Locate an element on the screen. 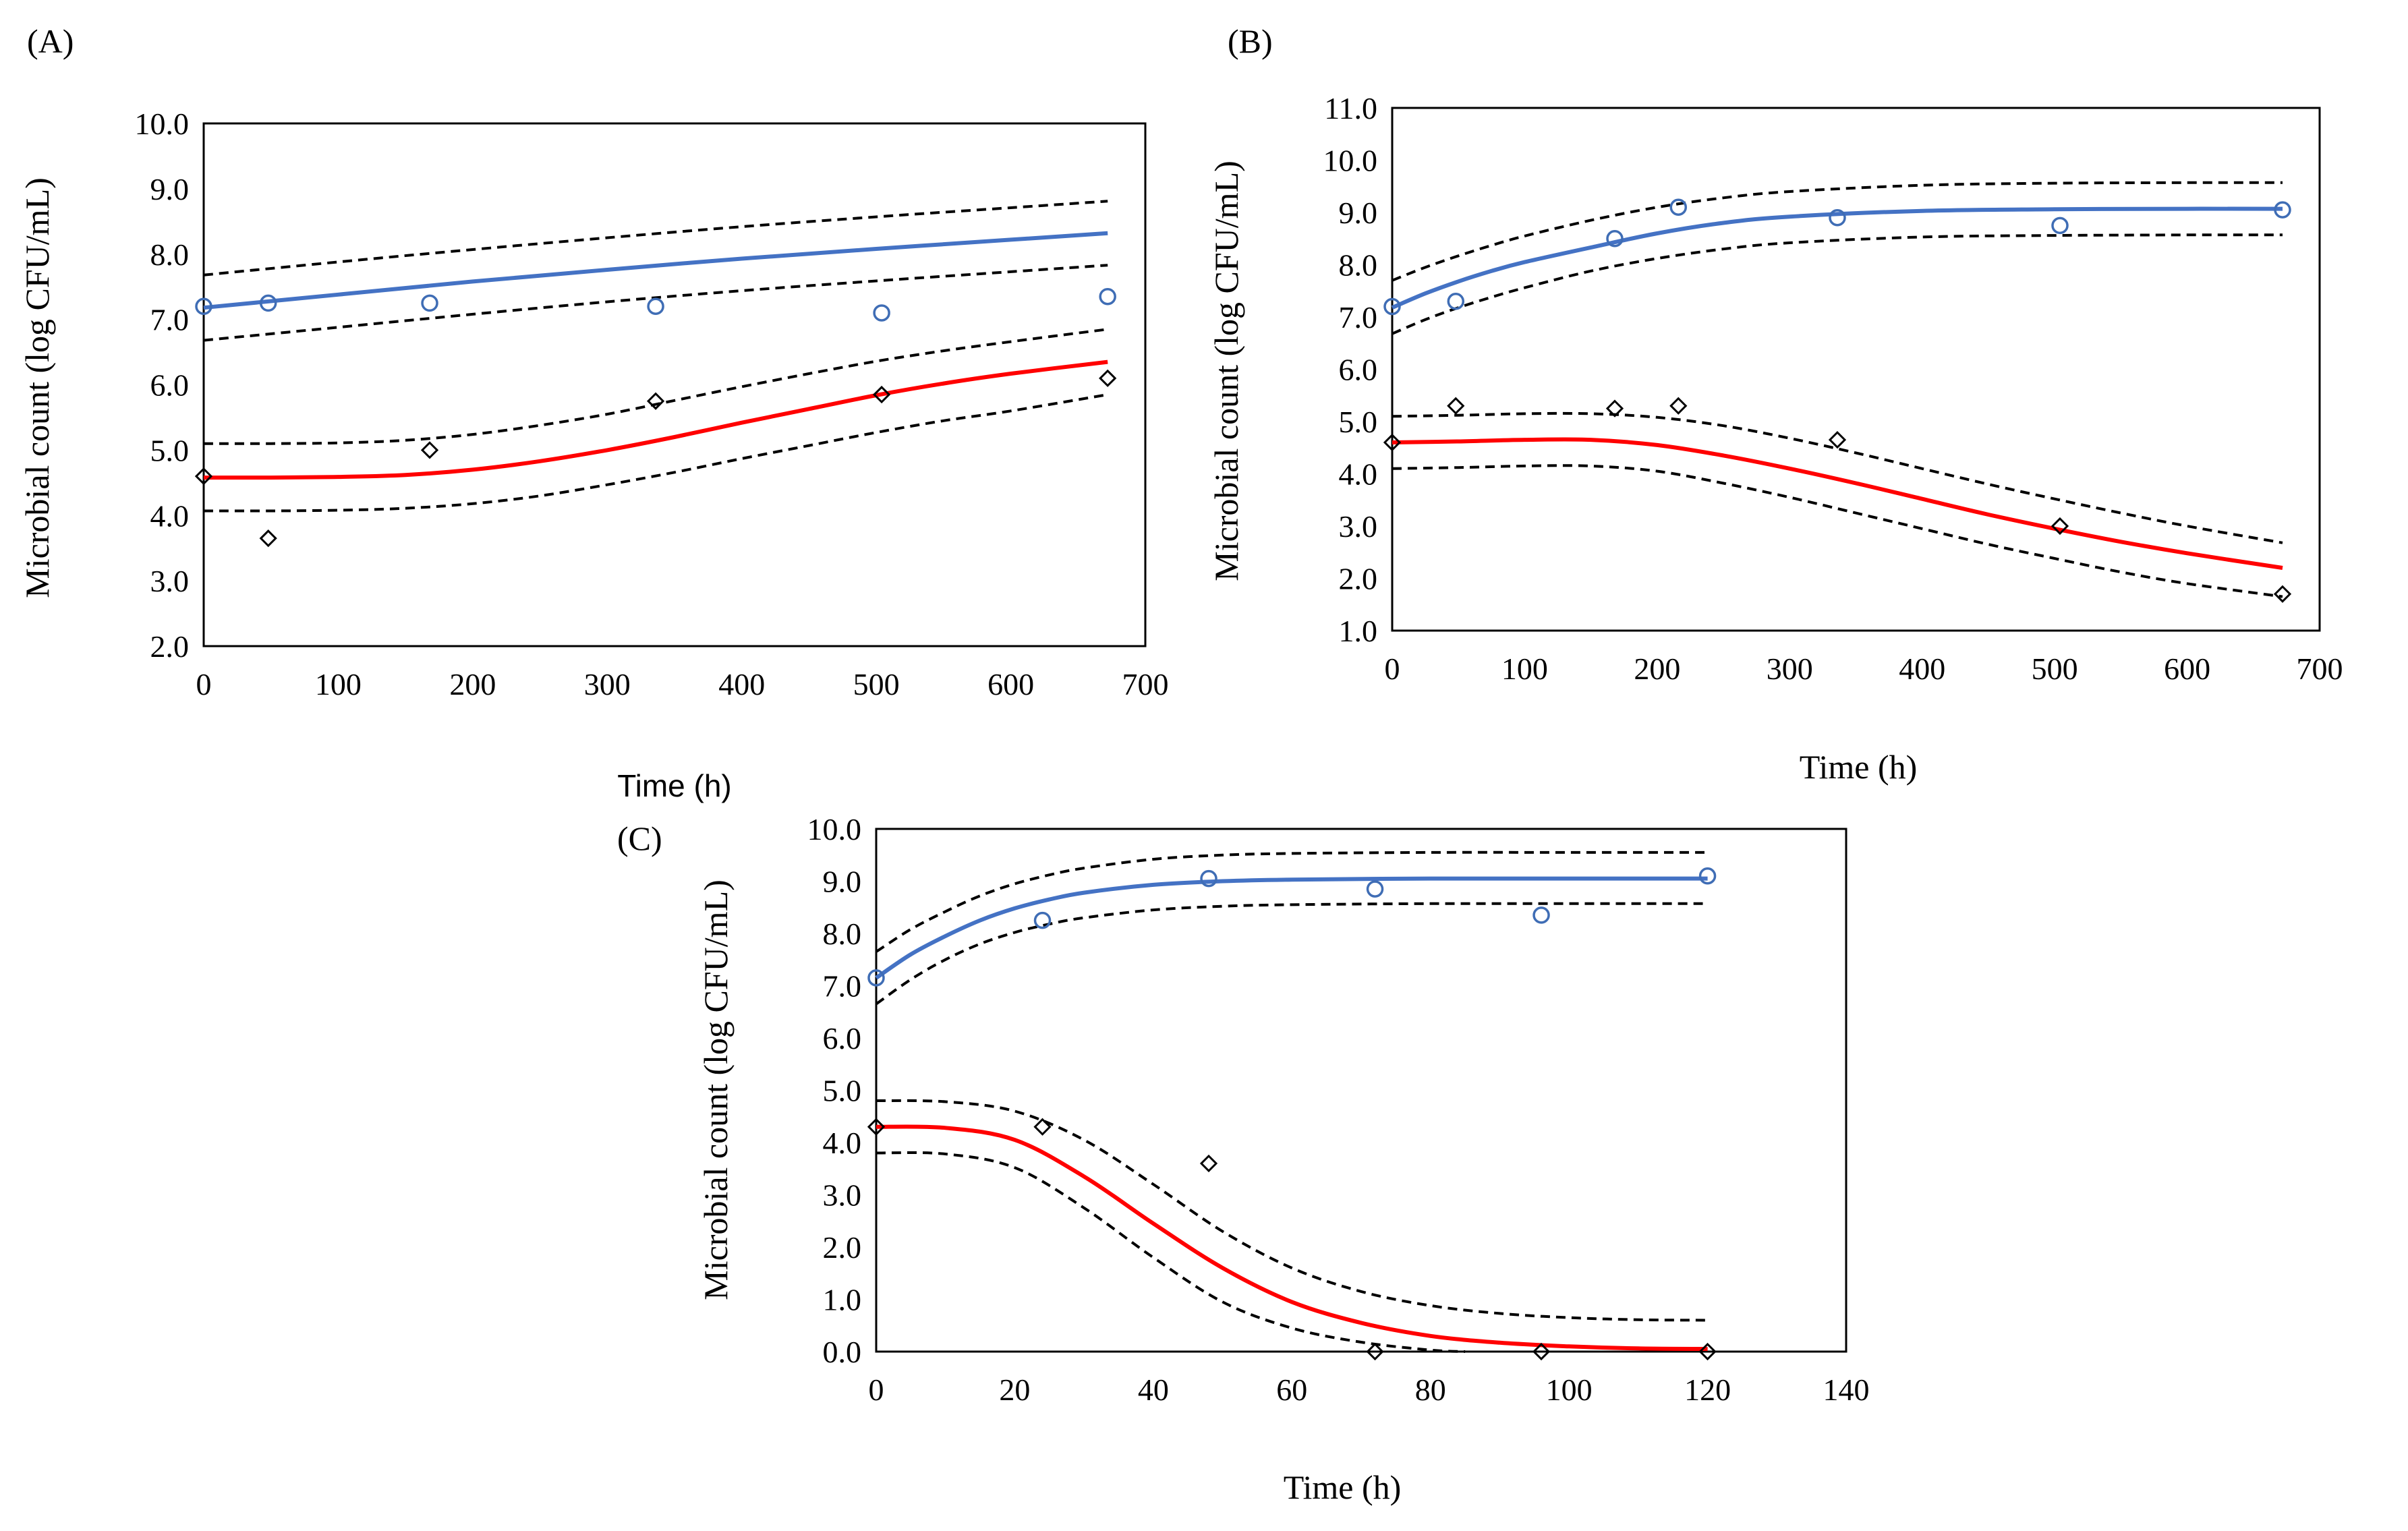  y-tick-labels: 1.0 2.0 3.0 4.0 5.0 6.0 7.0 8.0 9.0 10.0 11.0 is located at coordinates (1350, 369).